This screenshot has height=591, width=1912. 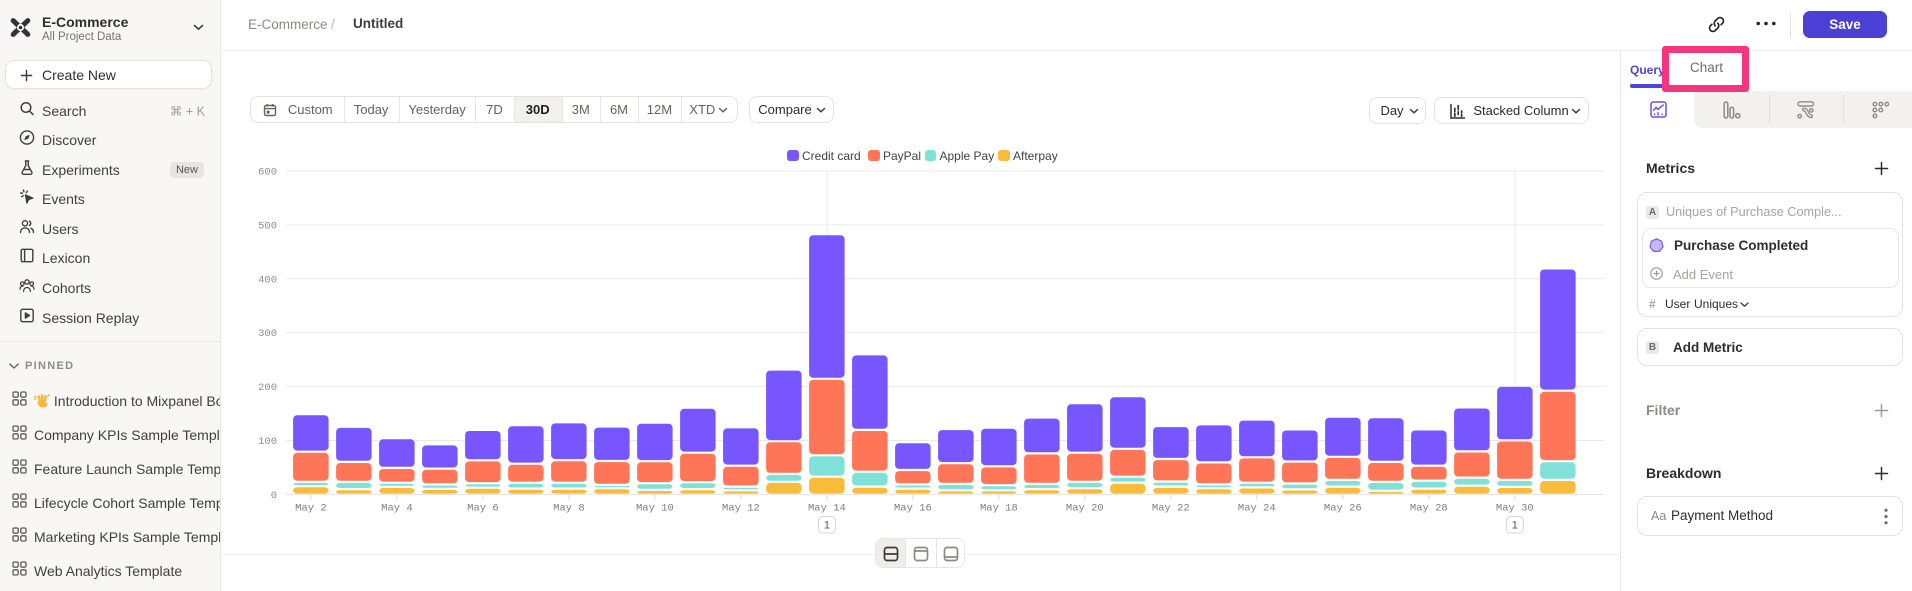 I want to click on svg-text: May 16, so click(x=913, y=509).